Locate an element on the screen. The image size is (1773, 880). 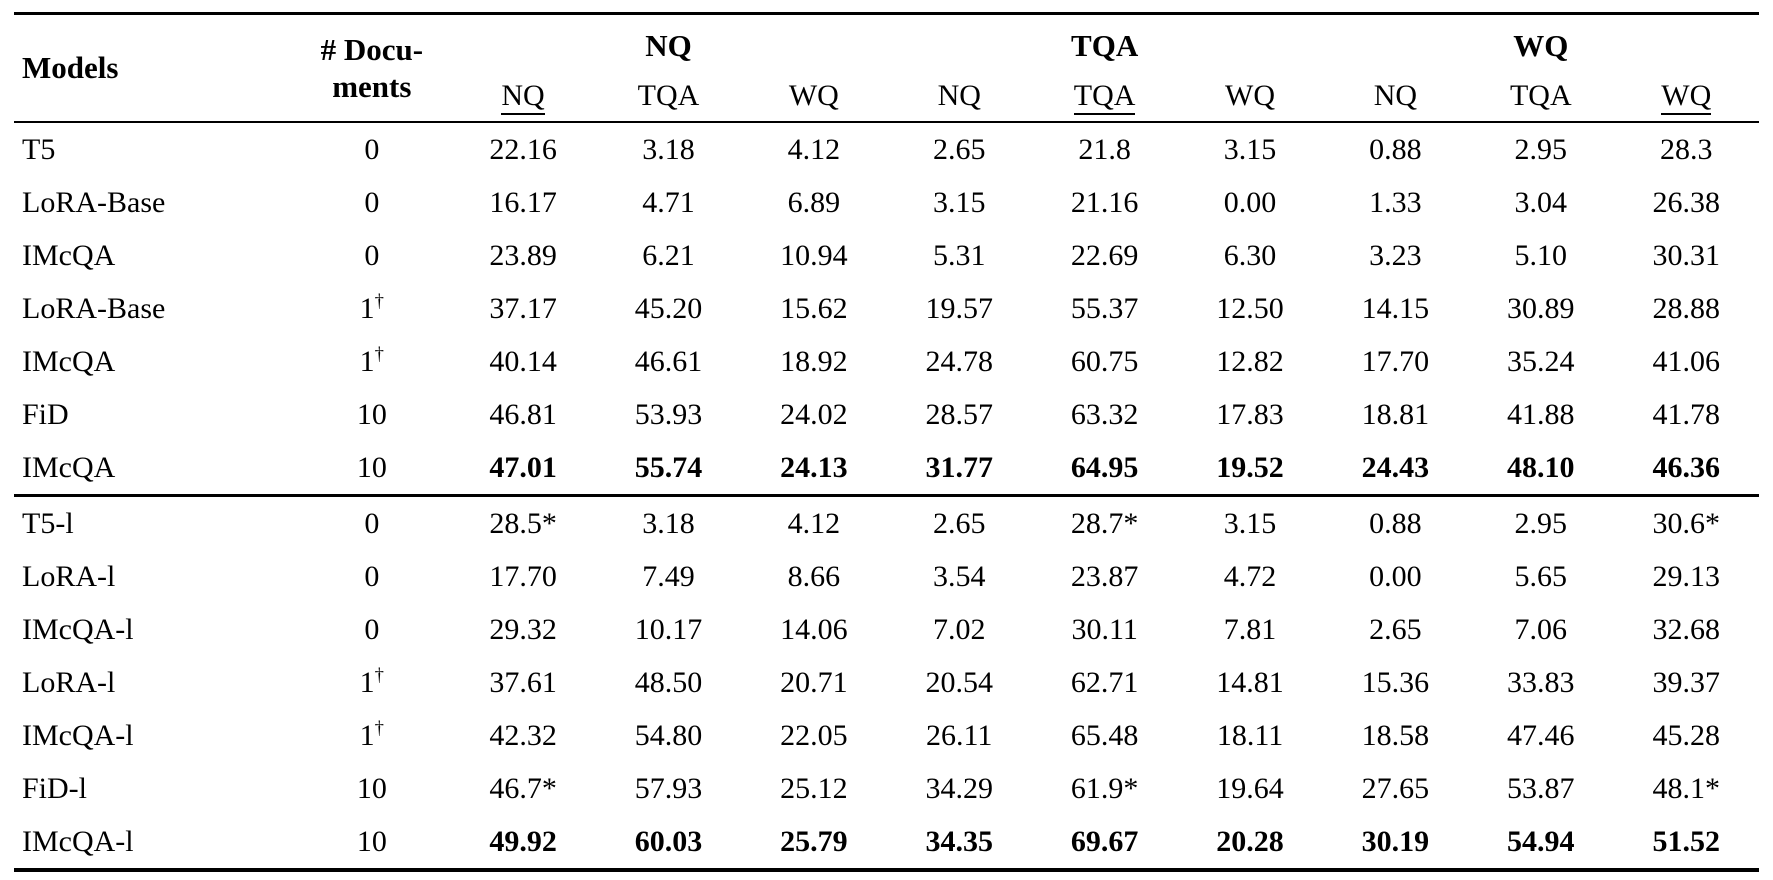
score-value: 26.38 is located at coordinates (1686, 202).